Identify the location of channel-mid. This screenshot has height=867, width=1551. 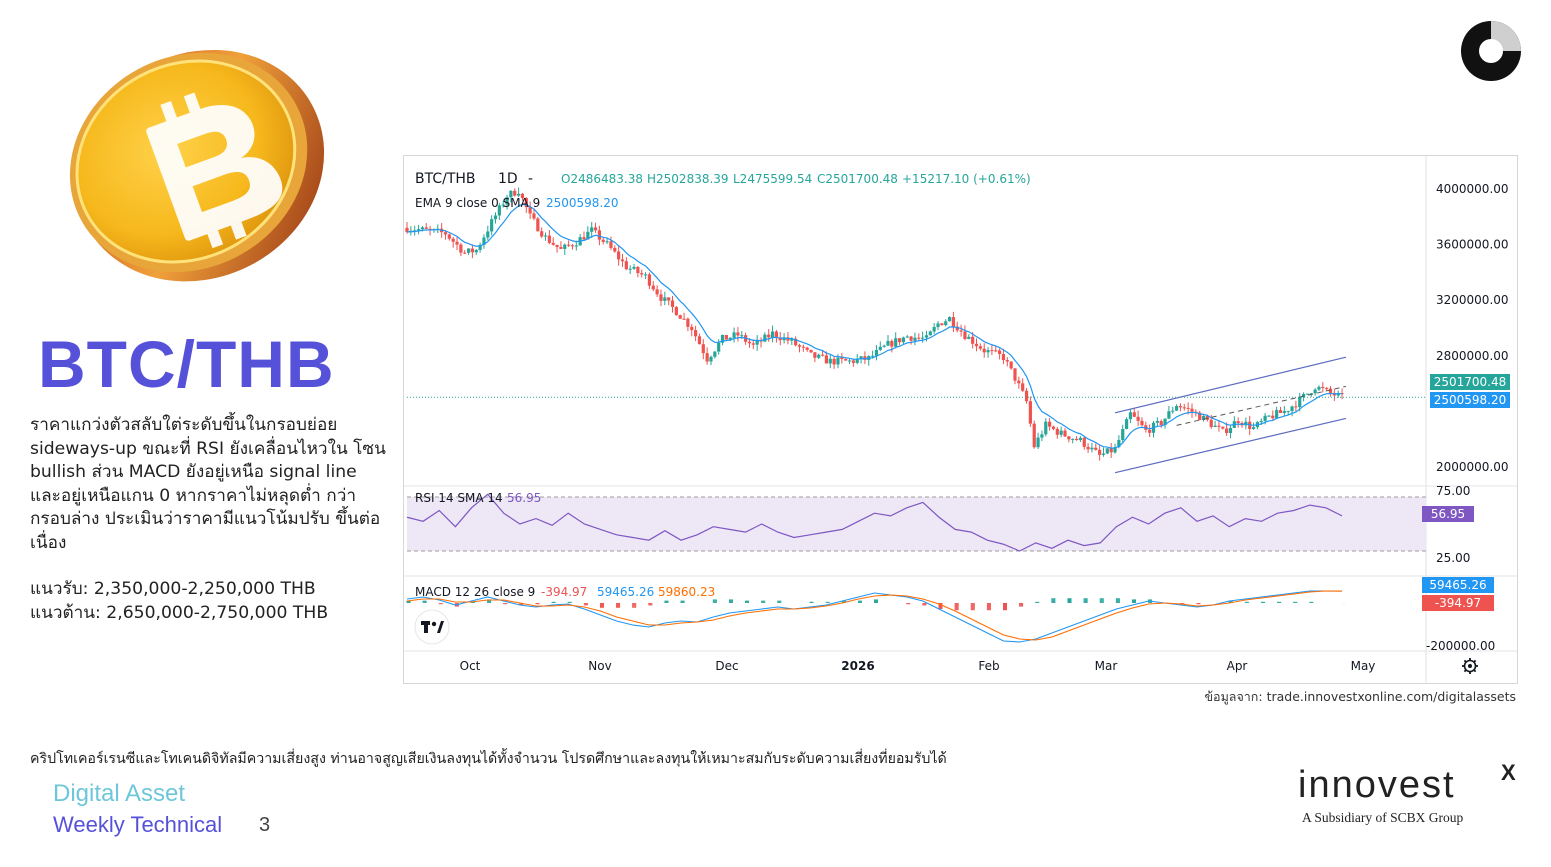
(1261, 405).